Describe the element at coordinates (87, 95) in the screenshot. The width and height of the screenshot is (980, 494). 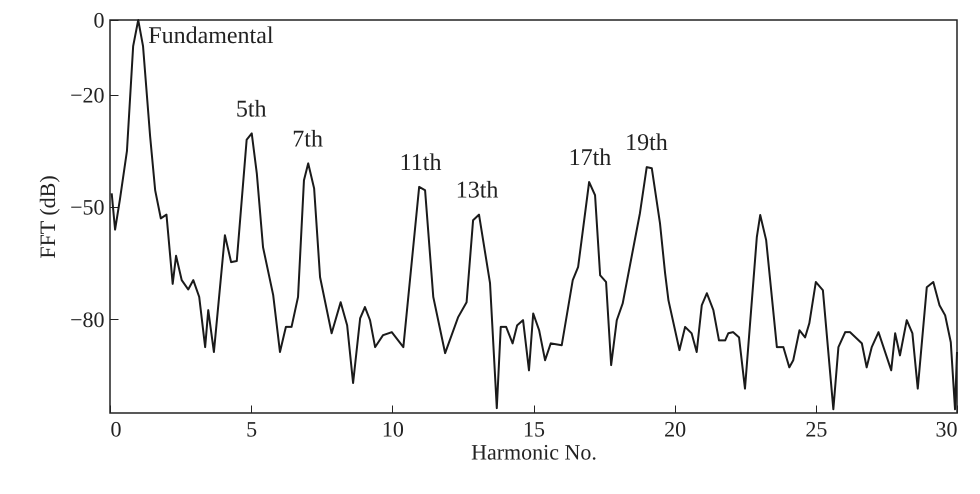
I see `y-tick-label: −20` at that location.